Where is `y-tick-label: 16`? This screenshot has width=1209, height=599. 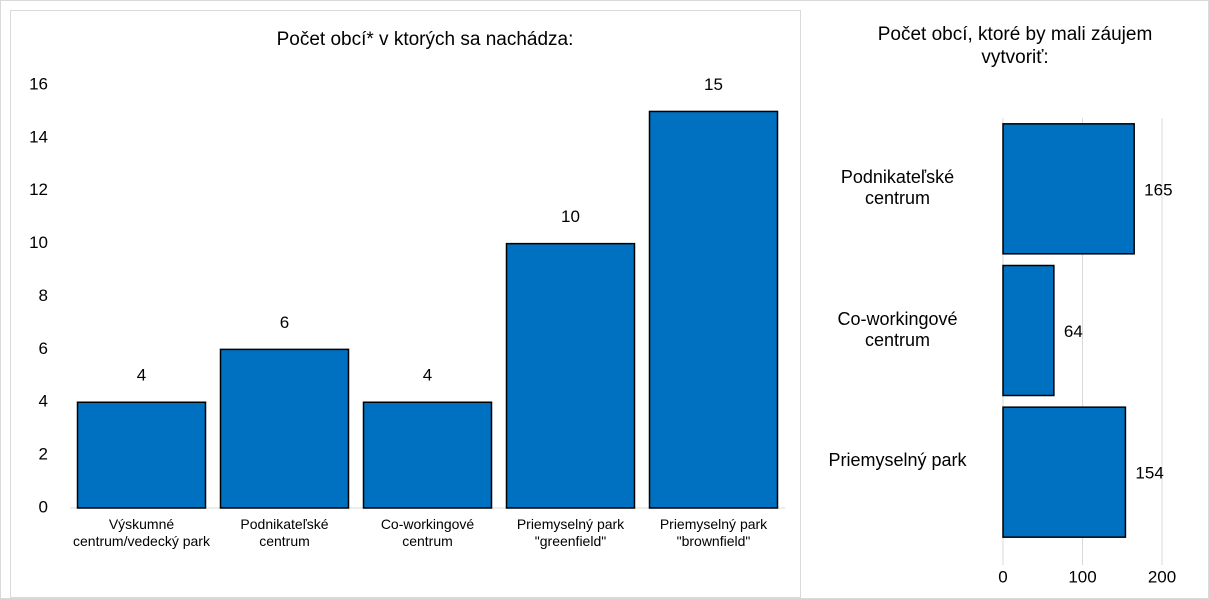
y-tick-label: 16 is located at coordinates (38, 83).